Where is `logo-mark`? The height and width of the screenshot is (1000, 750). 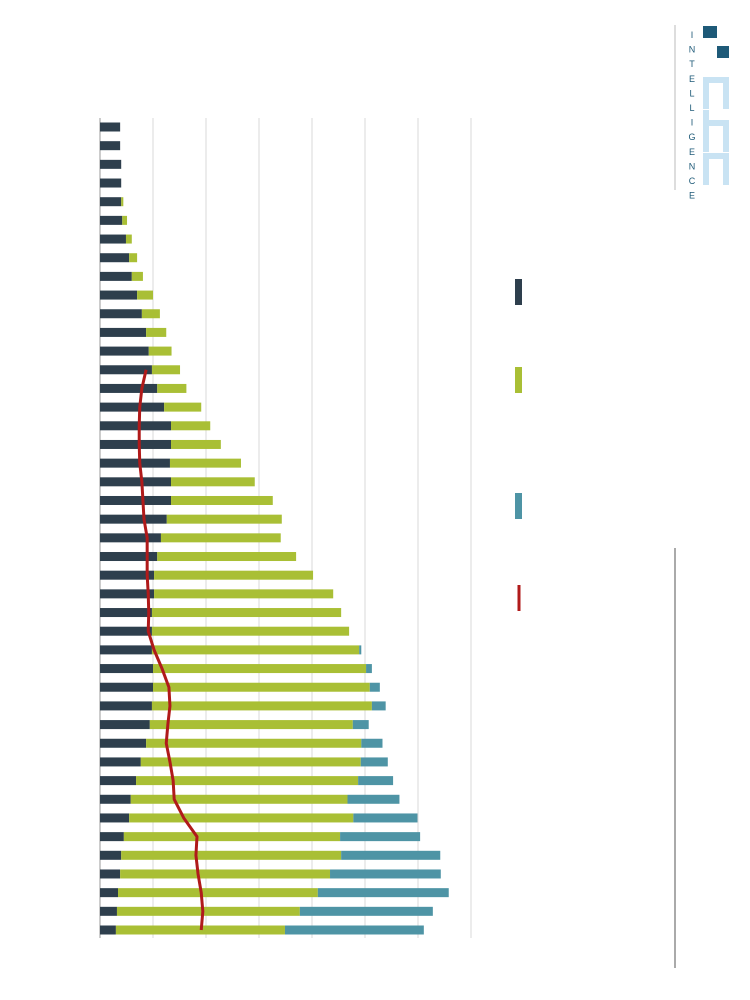
logo-mark is located at coordinates (716, 105).